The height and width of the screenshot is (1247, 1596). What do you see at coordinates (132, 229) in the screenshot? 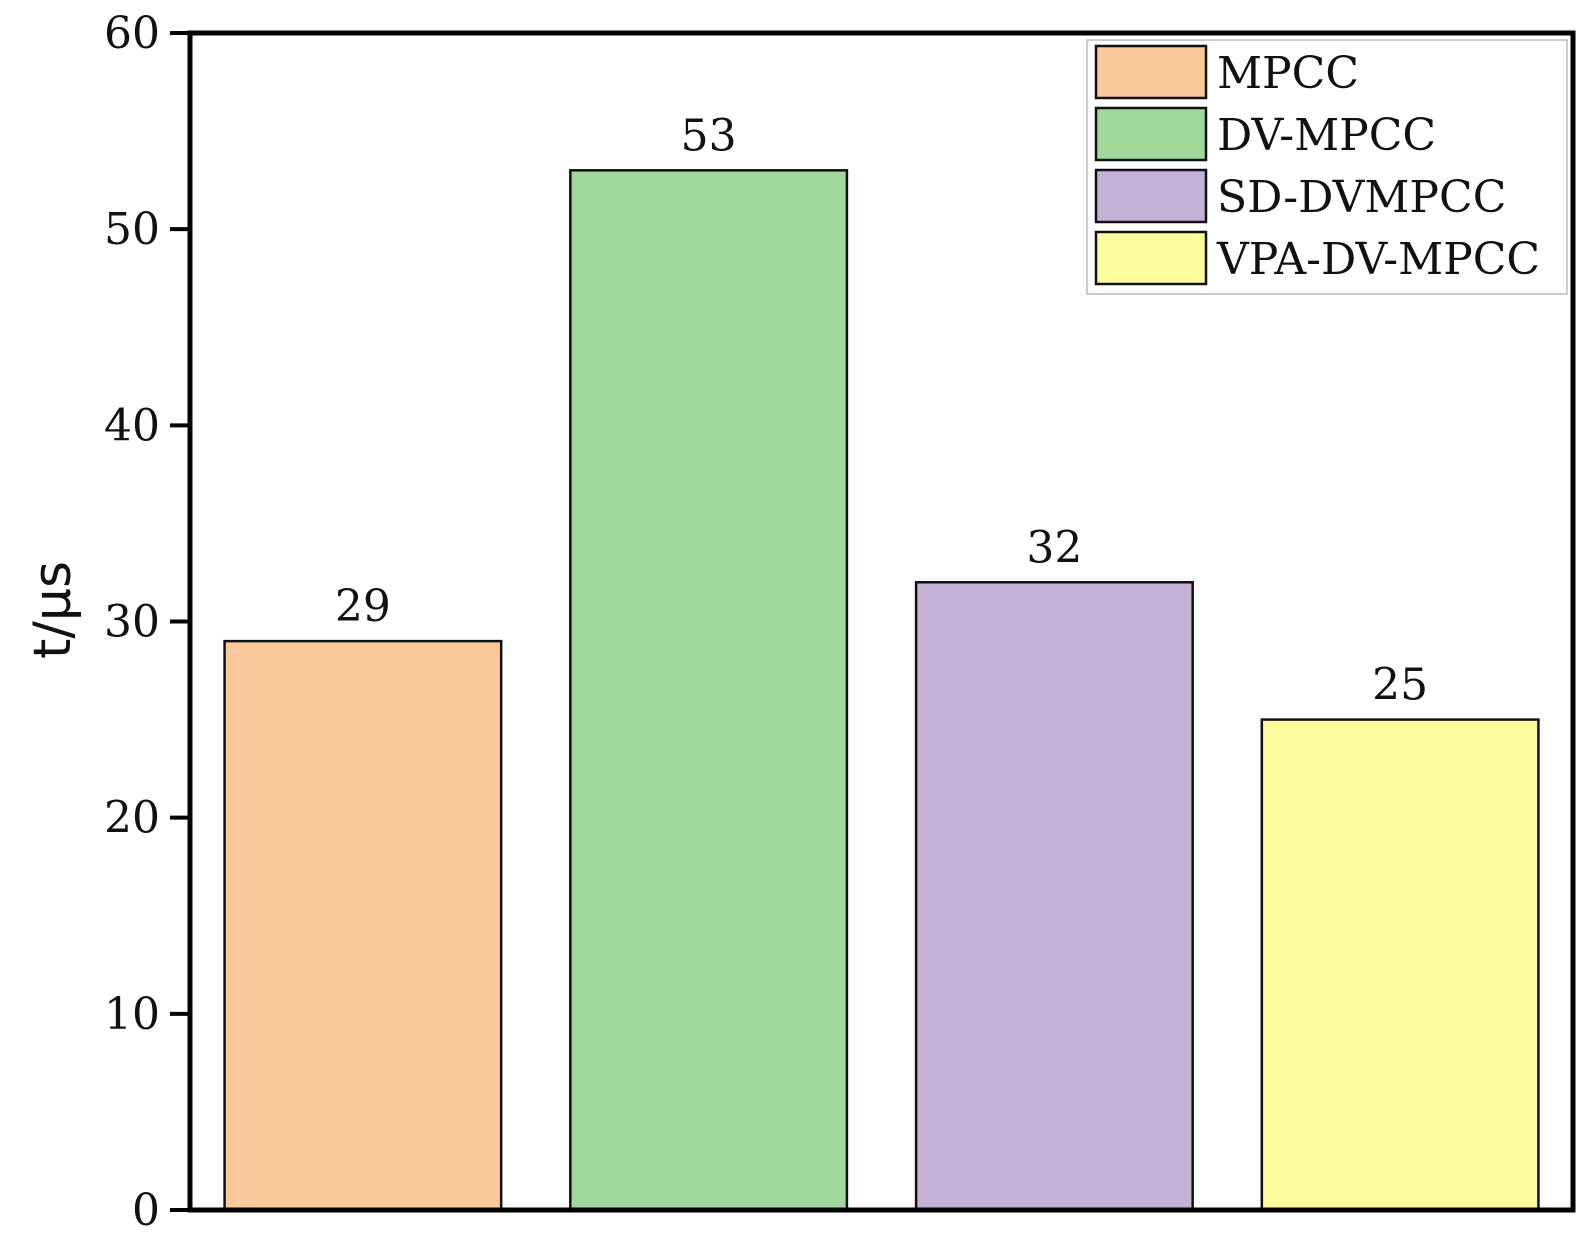
I see `y-tick-label-50: 50` at bounding box center [132, 229].